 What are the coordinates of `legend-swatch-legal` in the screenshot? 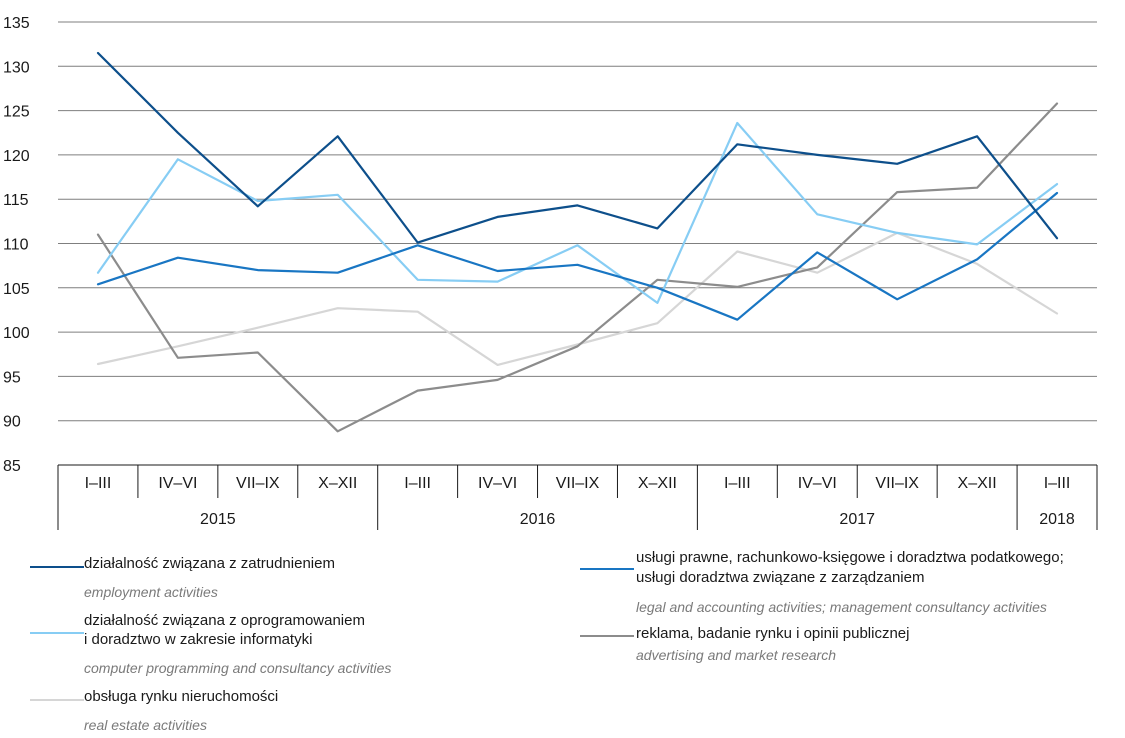 It's located at (607, 569).